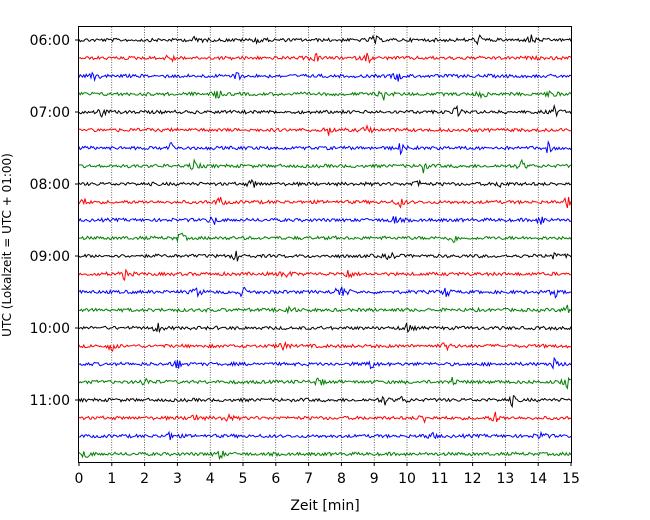  I want to click on x-tick-label: 14, so click(538, 479).